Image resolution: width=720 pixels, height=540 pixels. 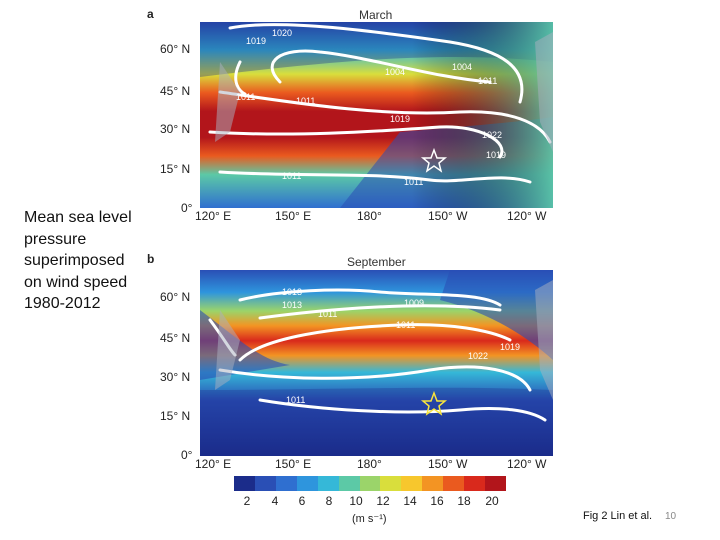 I want to click on lat-label-b-15n: 15° N, so click(x=175, y=416).